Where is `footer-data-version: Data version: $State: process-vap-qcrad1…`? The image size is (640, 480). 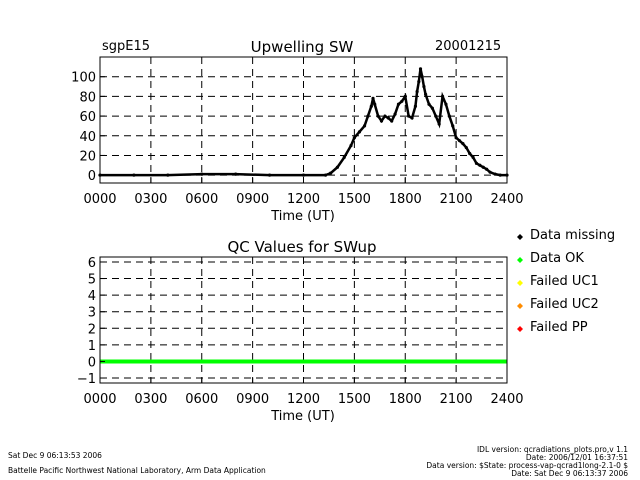
footer-data-version: Data version: $State: process-vap-qcrad1… is located at coordinates (527, 465).